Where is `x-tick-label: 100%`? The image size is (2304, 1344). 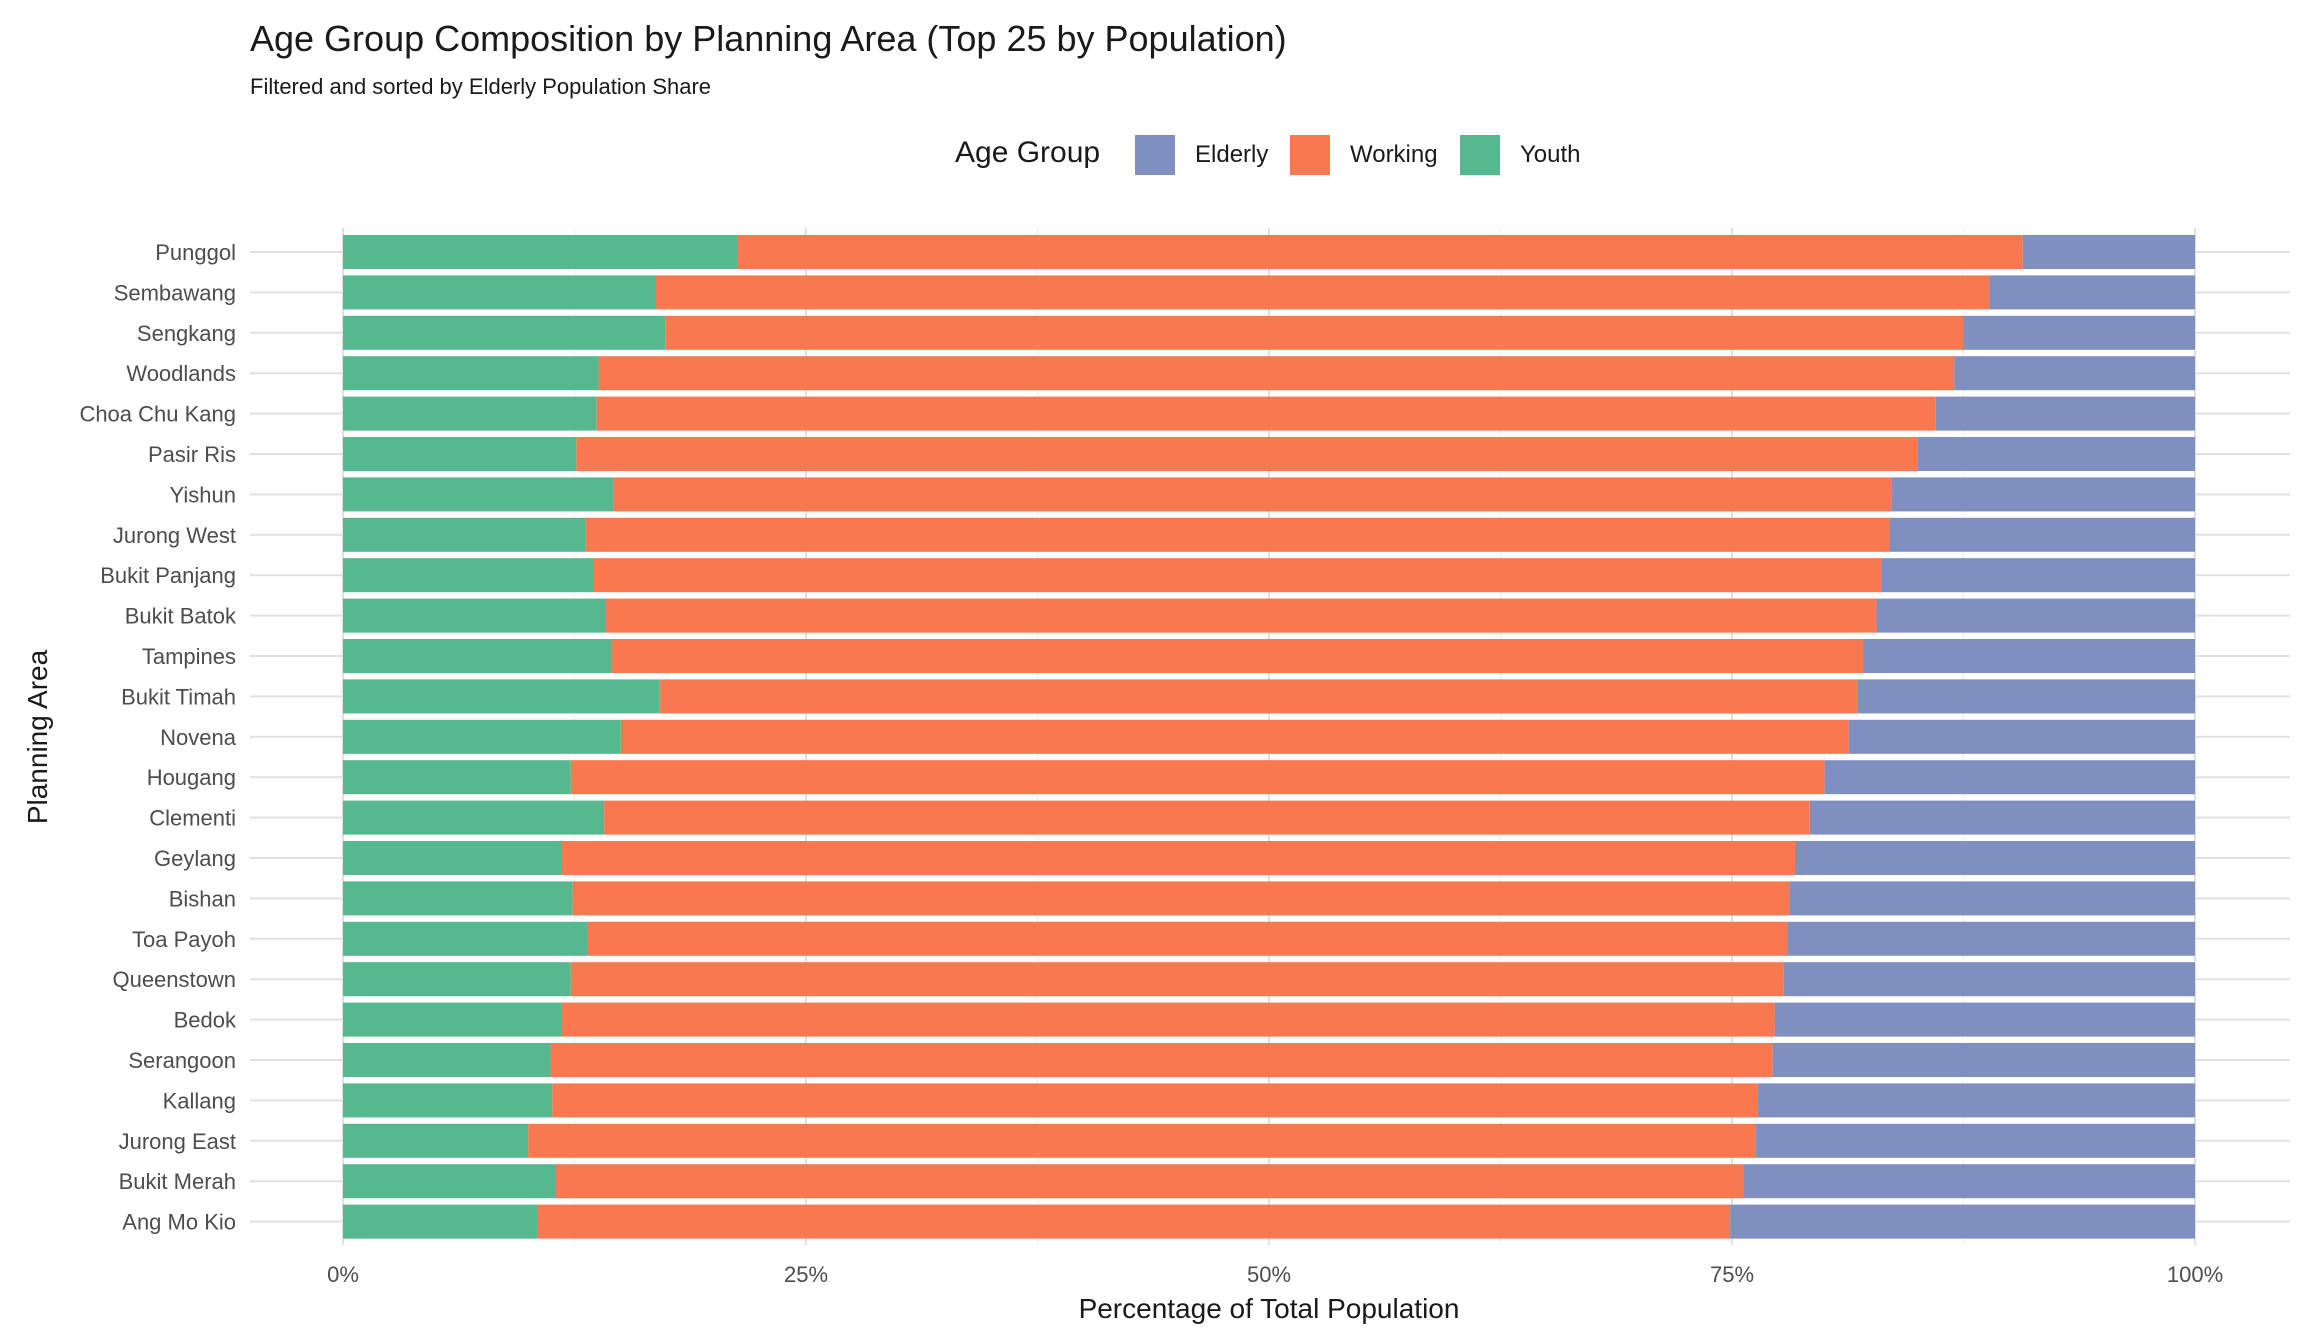
x-tick-label: 100% is located at coordinates (2195, 1274).